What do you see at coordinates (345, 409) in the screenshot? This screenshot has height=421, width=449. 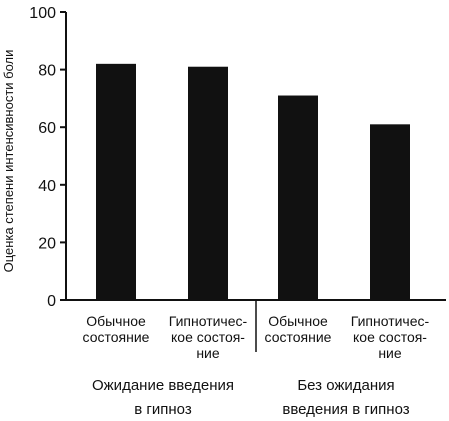 I see `group-label-2-line-2: введения в гипноз` at bounding box center [345, 409].